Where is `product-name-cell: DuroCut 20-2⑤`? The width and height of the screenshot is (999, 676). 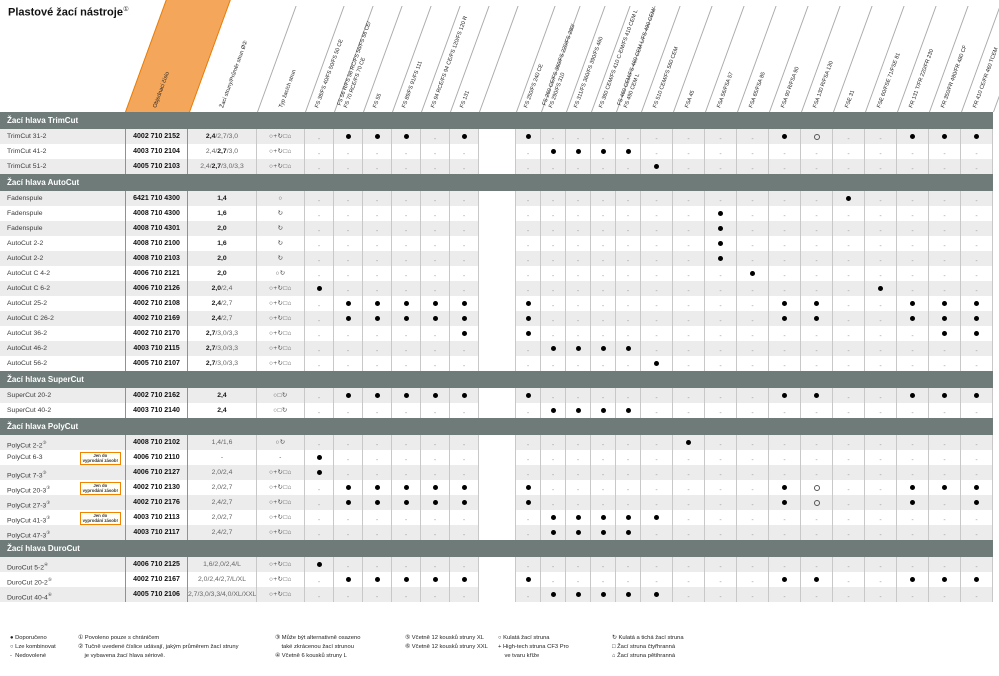
product-name-cell: DuroCut 20-2⑤ is located at coordinates (62, 579).